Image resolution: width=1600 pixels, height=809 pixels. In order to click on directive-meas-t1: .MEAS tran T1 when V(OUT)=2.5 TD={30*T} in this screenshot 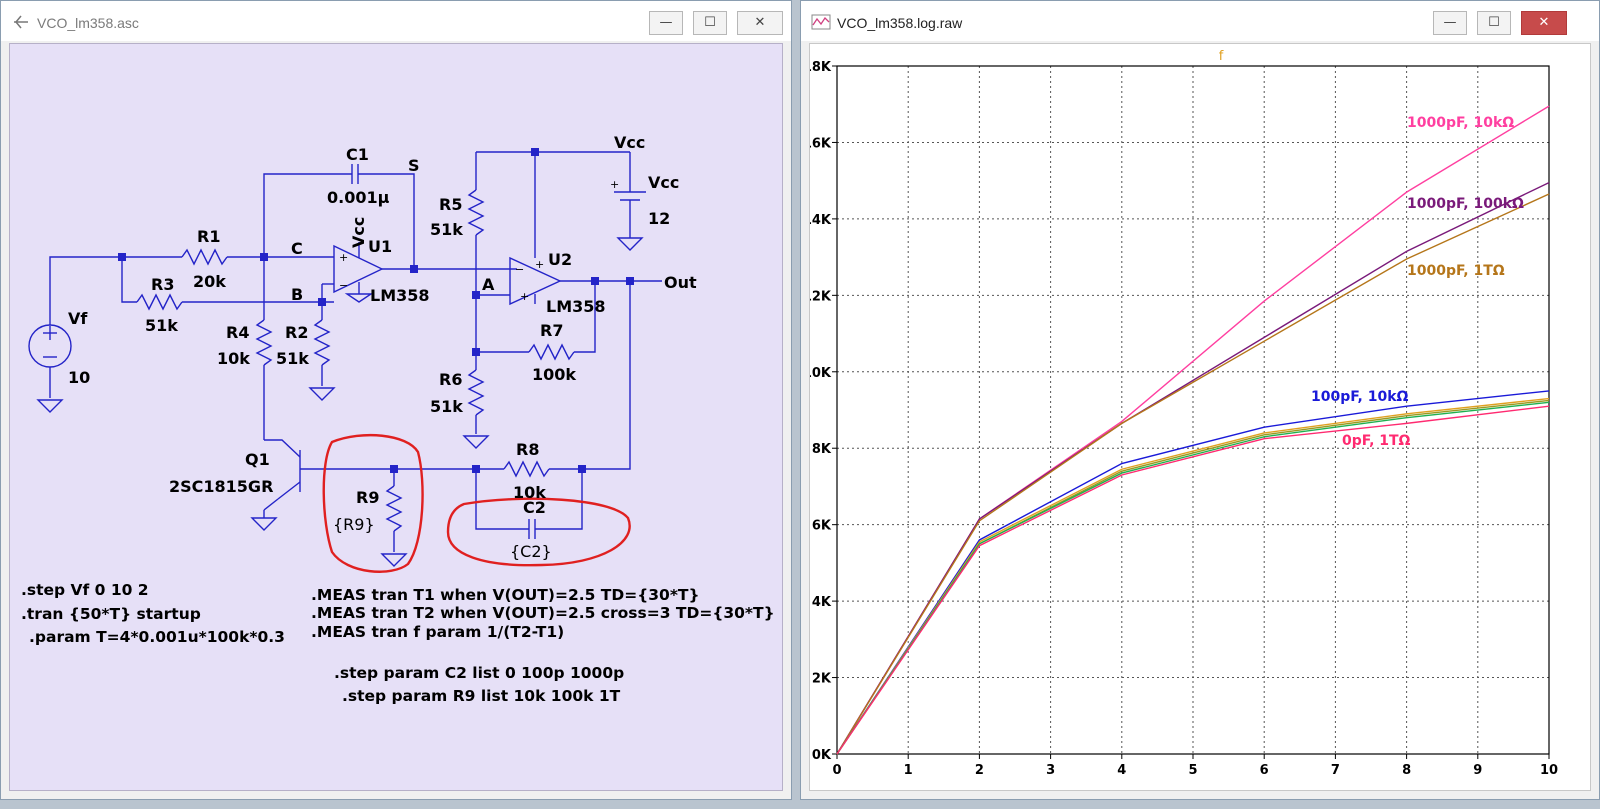, I will do `click(505, 595)`.